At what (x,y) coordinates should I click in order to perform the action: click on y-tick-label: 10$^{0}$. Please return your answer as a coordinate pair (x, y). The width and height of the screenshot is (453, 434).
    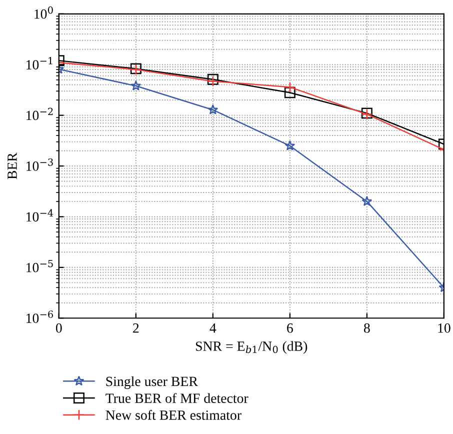
    Looking at the image, I should click on (43, 12).